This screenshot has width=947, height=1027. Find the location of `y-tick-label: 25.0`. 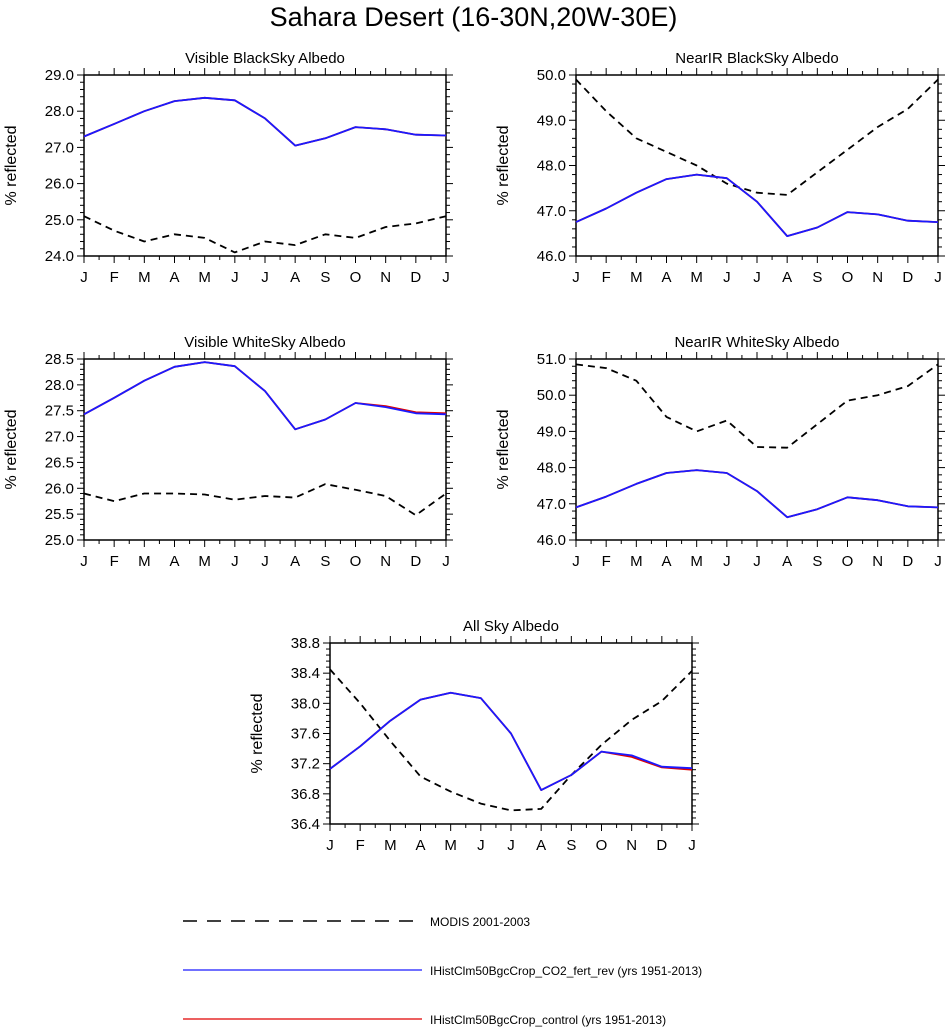

y-tick-label: 25.0 is located at coordinates (59, 220).